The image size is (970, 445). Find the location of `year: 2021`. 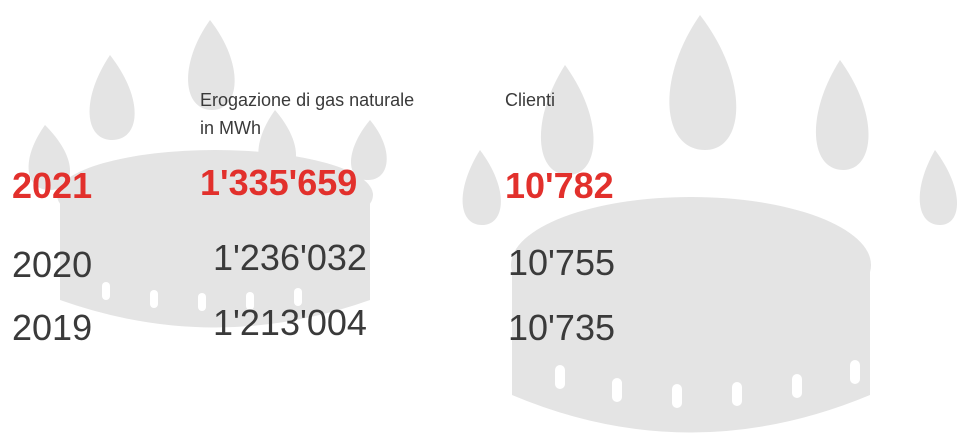

year: 2021 is located at coordinates (52, 185).